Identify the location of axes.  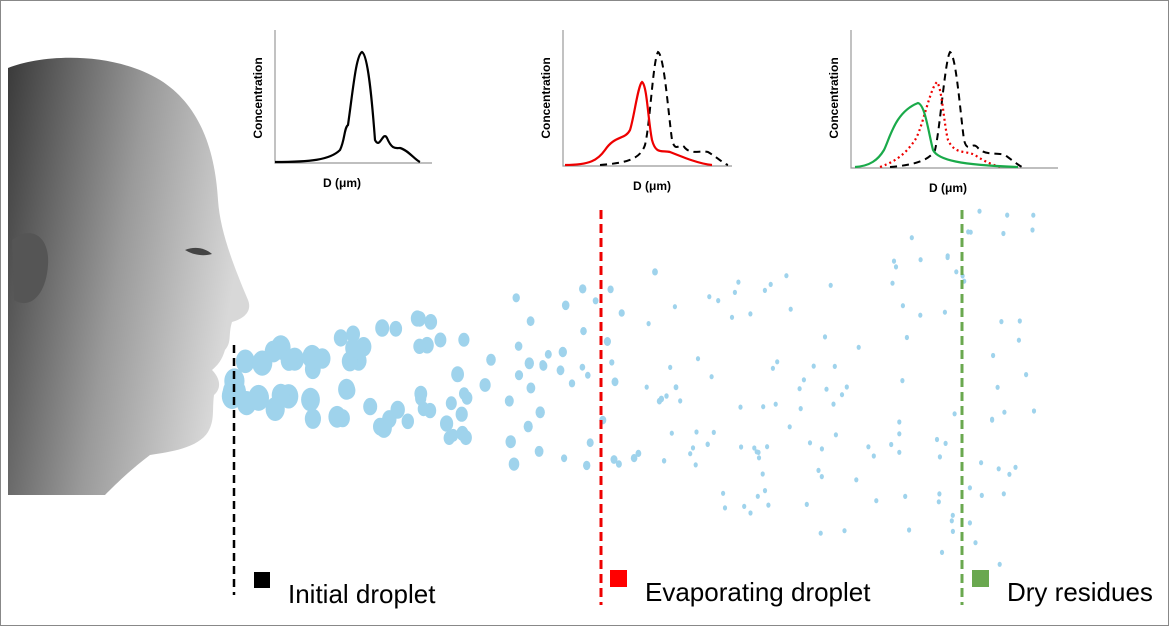
(647, 98).